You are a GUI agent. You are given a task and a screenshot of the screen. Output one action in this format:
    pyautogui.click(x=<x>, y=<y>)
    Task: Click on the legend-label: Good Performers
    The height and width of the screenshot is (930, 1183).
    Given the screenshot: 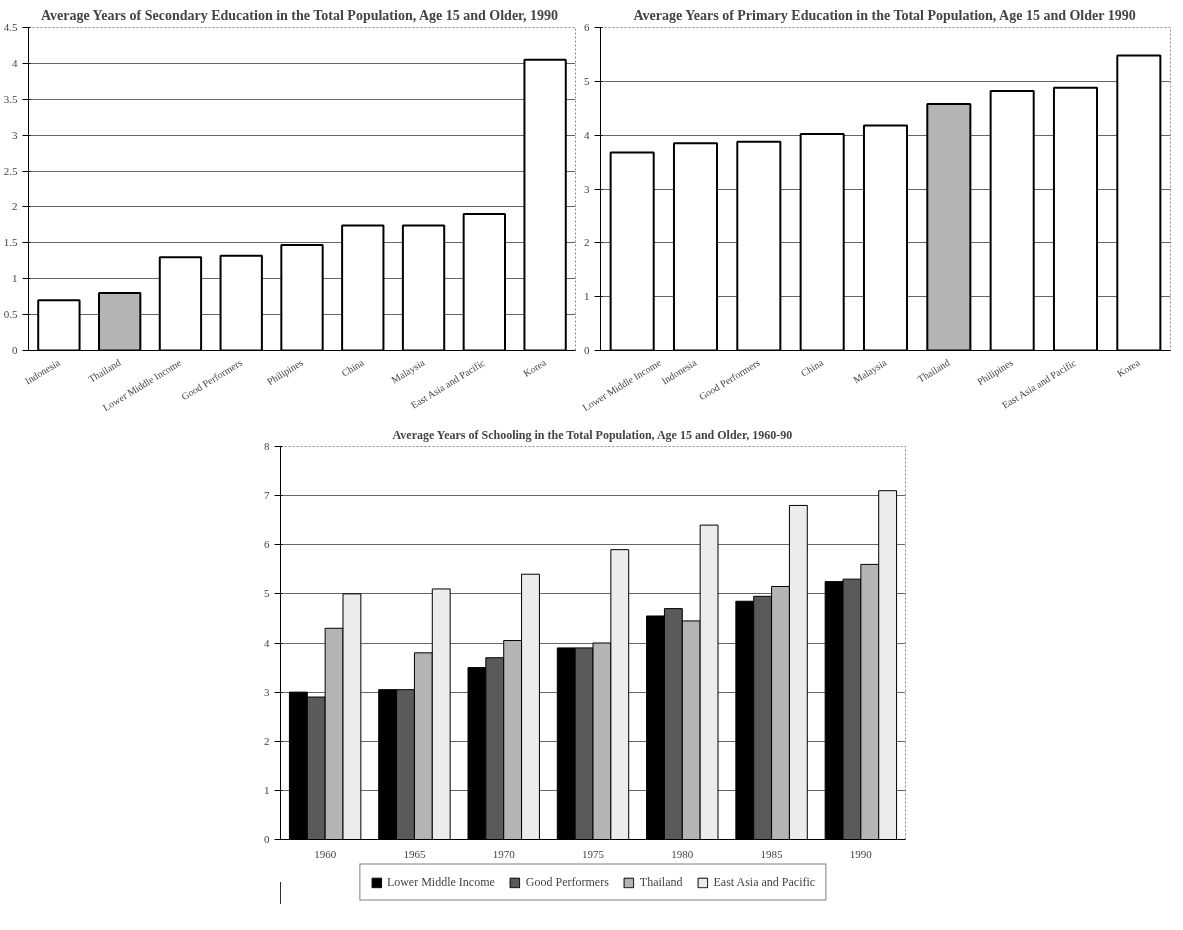 What is the action you would take?
    pyautogui.click(x=567, y=882)
    